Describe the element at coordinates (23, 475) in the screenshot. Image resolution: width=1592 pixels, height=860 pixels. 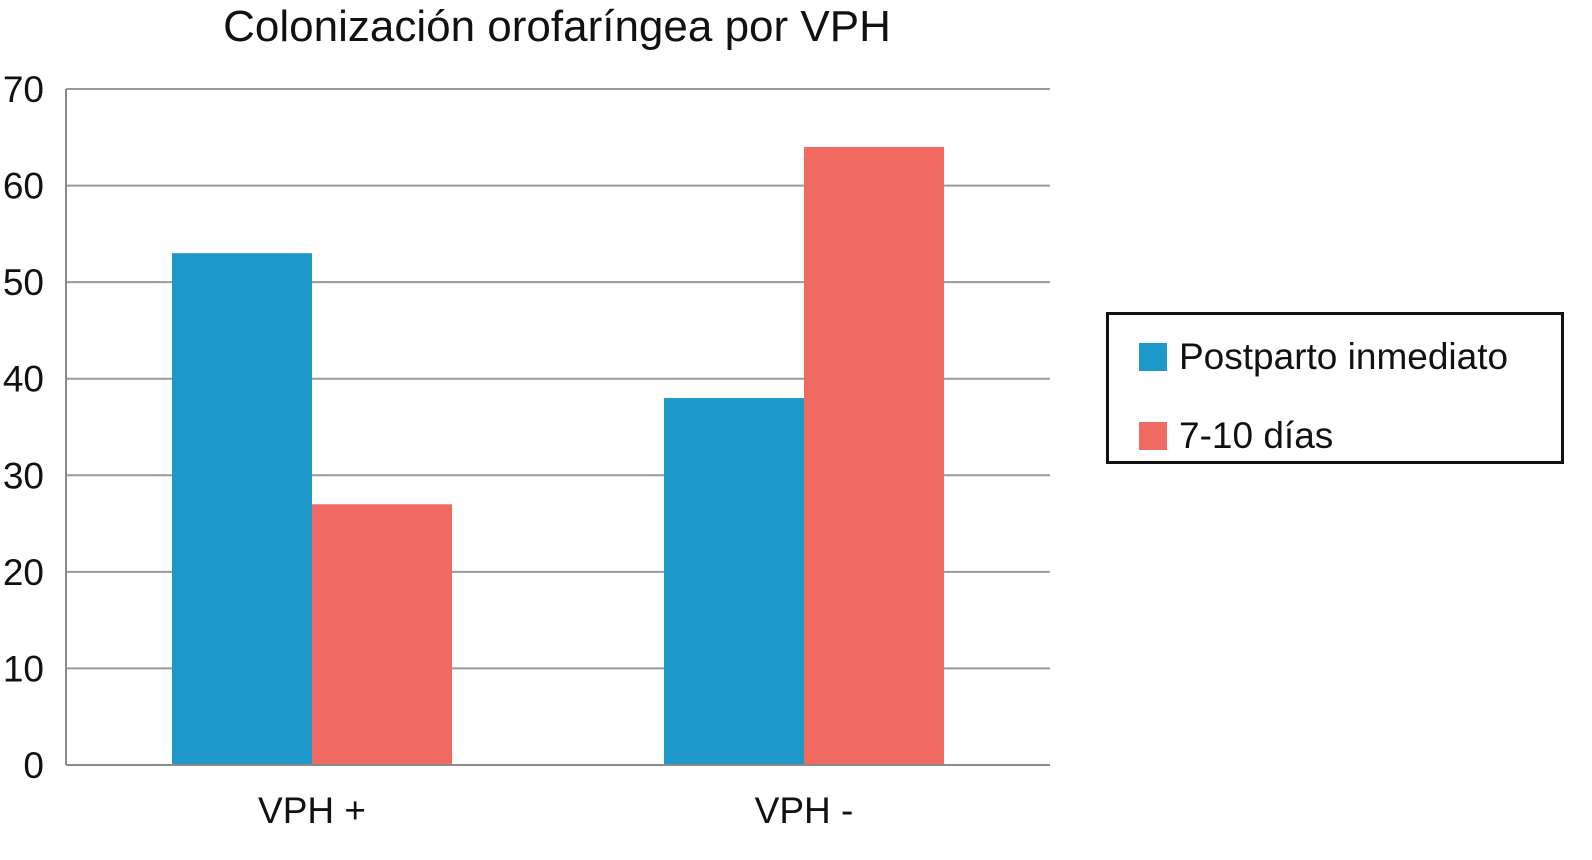
I see `y-tick-label: 30` at that location.